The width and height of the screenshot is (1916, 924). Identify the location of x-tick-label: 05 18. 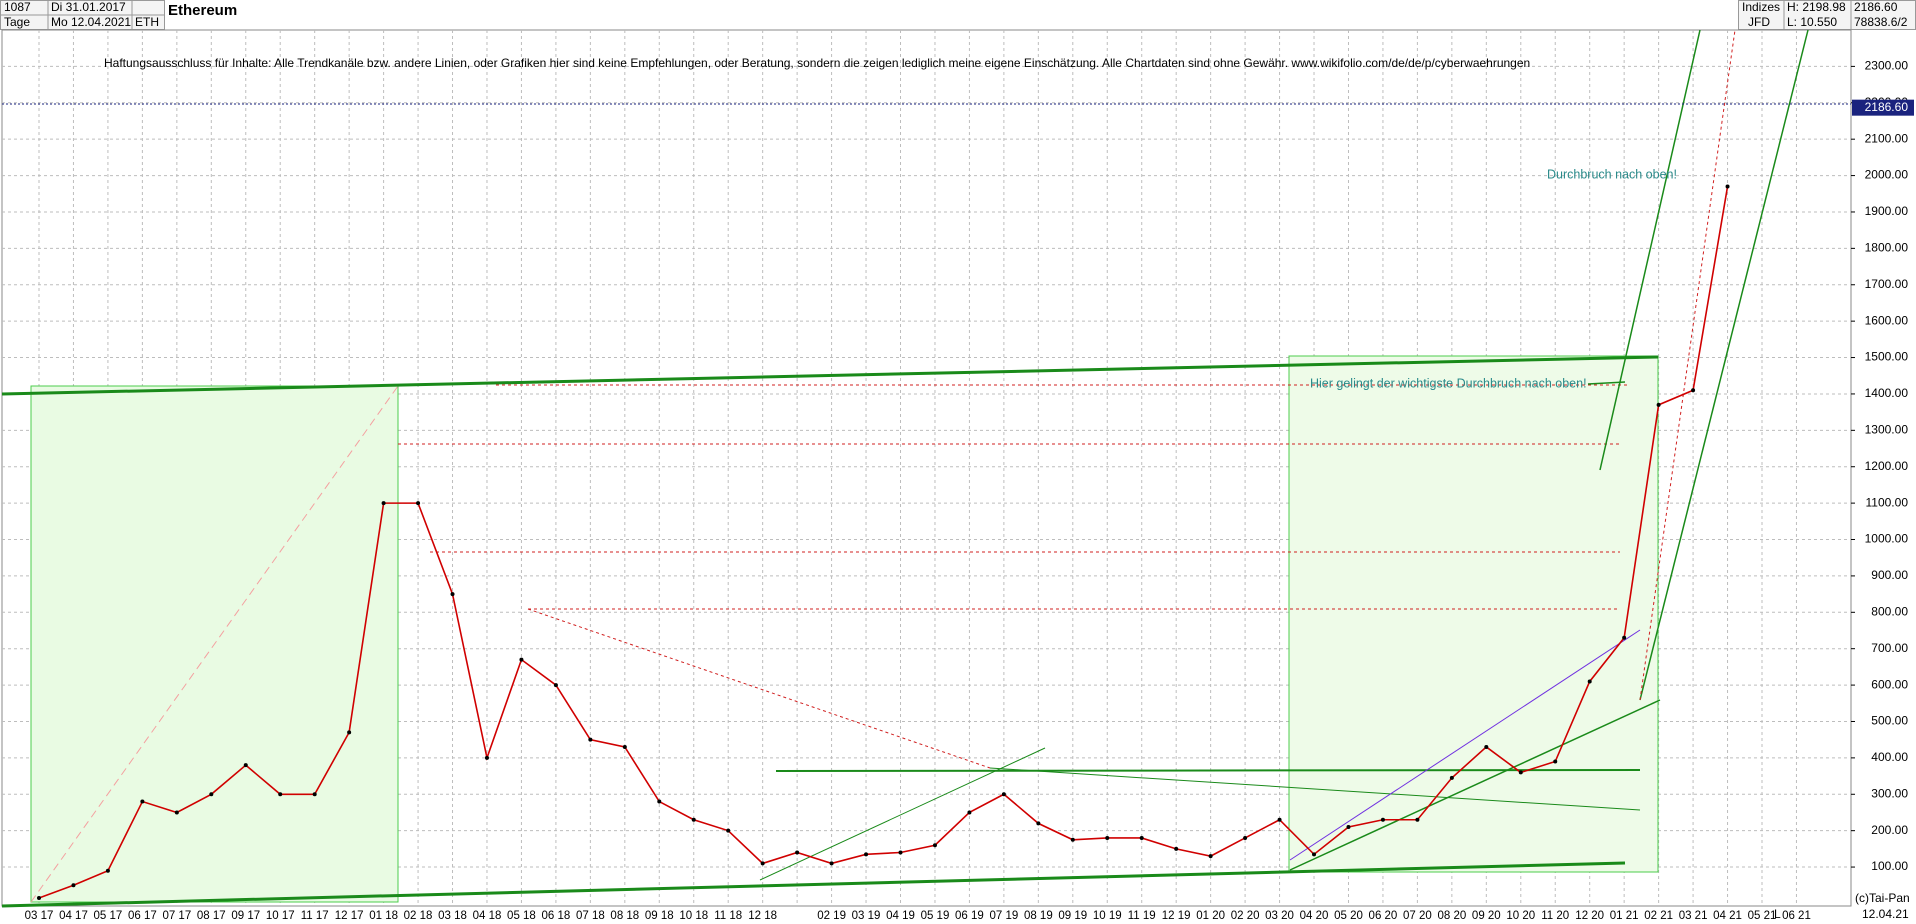
(521, 916).